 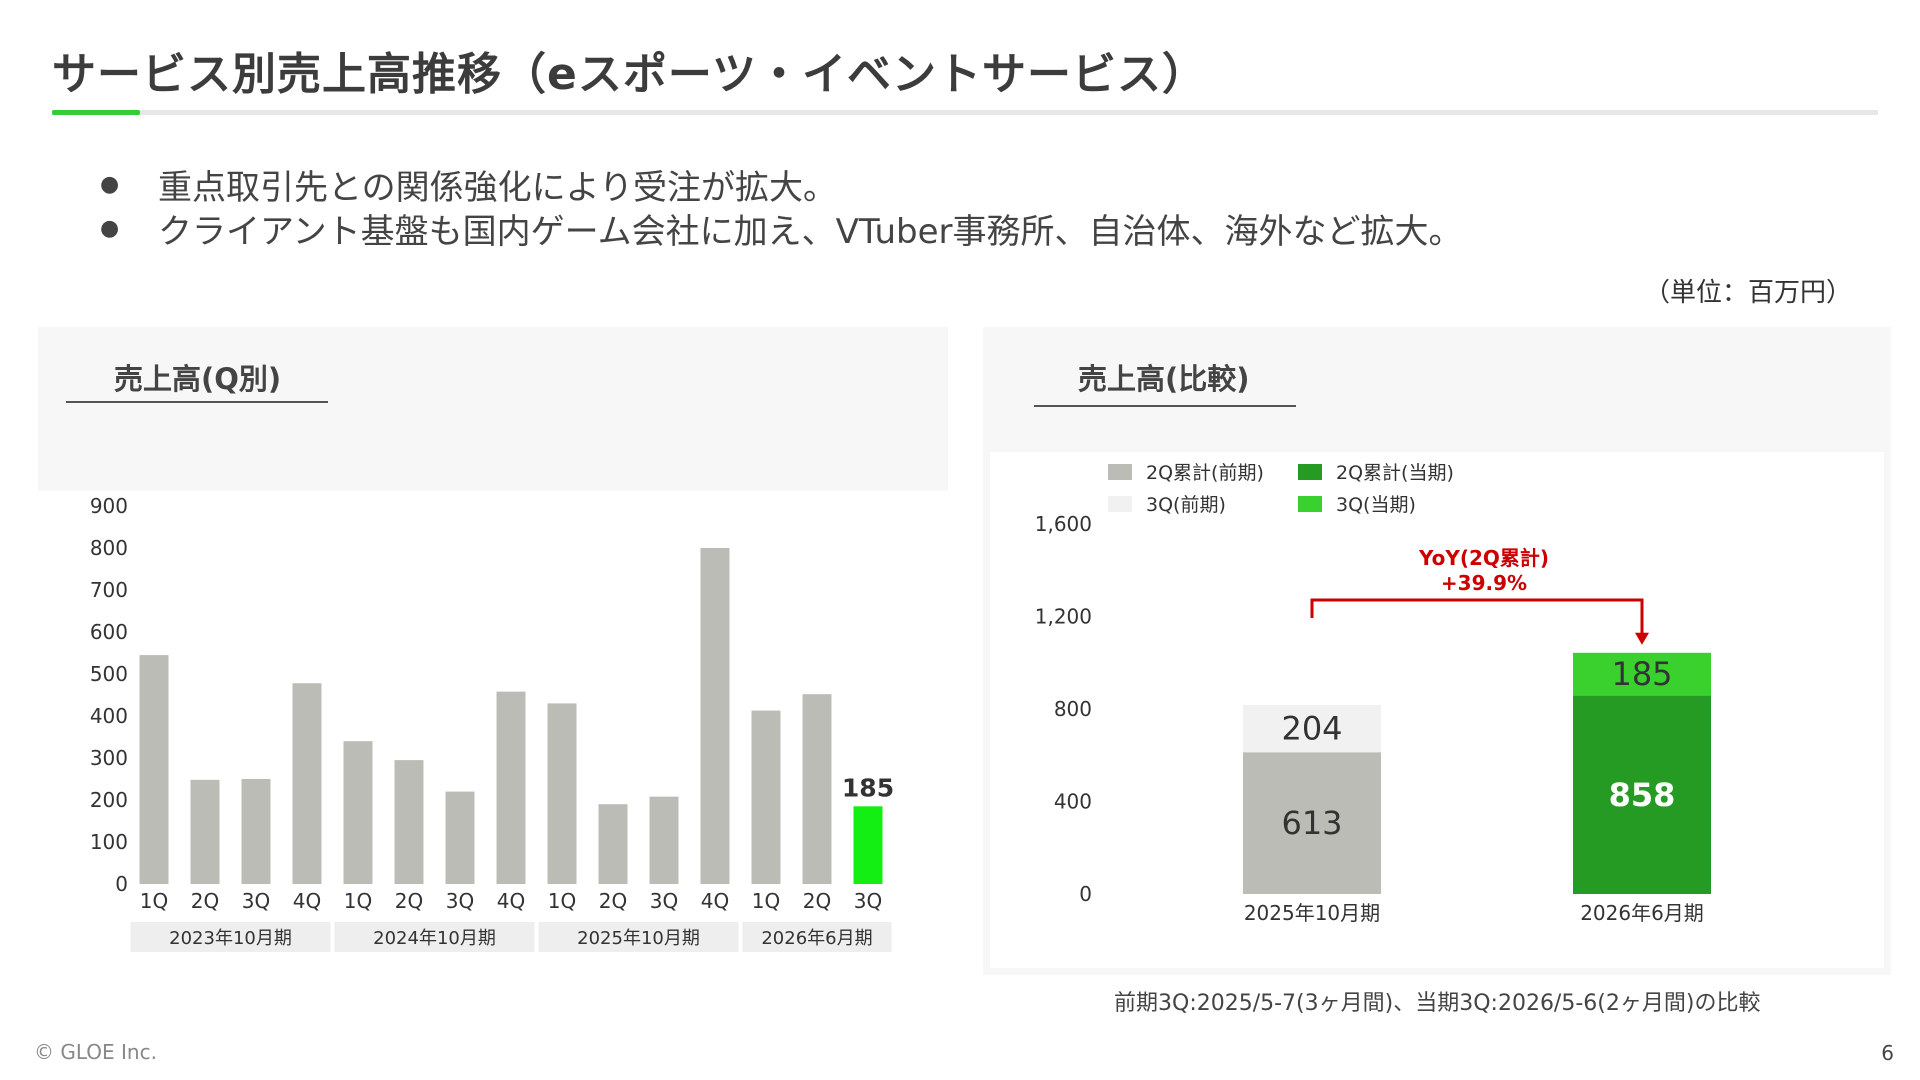 What do you see at coordinates (197, 402) in the screenshot?
I see `quarterly-chart-title-rule` at bounding box center [197, 402].